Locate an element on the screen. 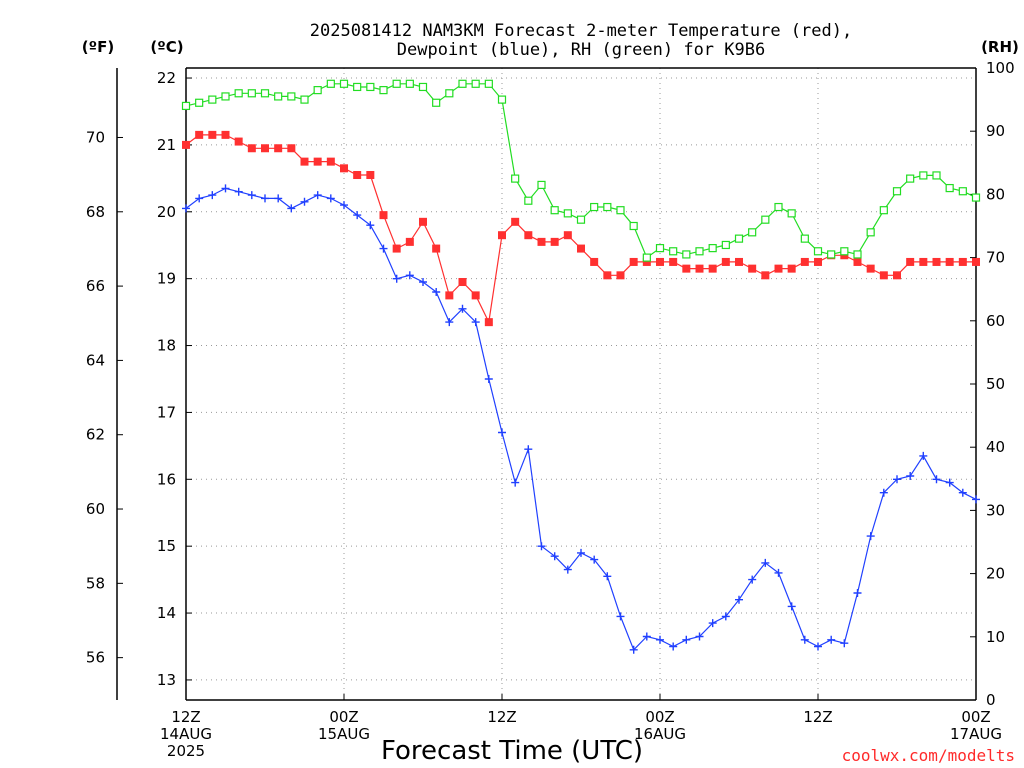  x-tick-label-5-0: 00Z is located at coordinates (975, 717).